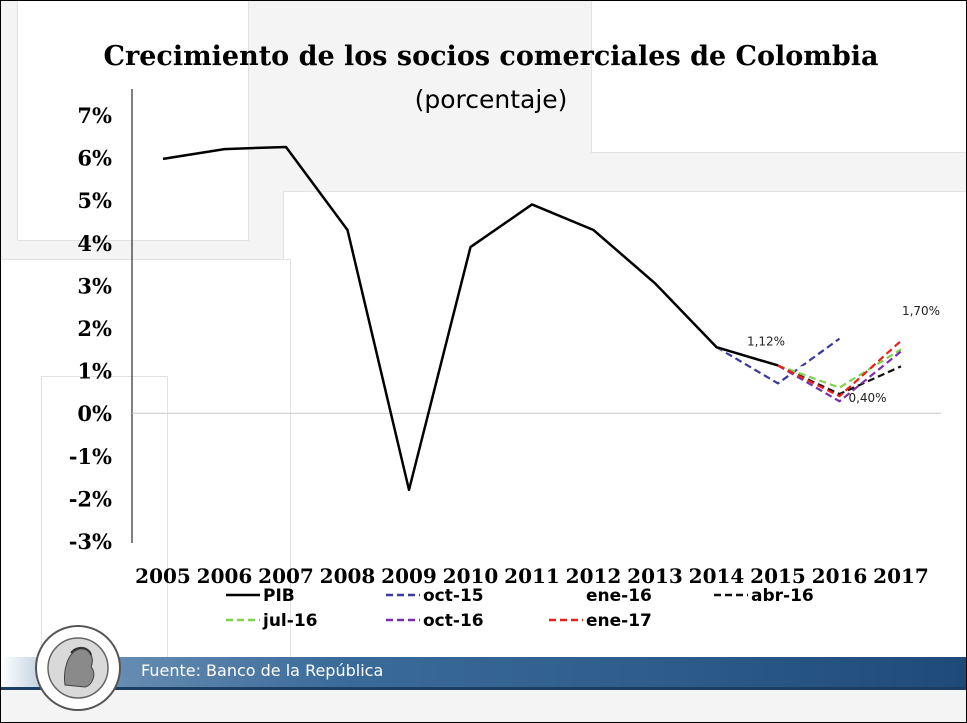 This screenshot has width=967, height=723. I want to click on x-tick-label: 2008, so click(348, 576).